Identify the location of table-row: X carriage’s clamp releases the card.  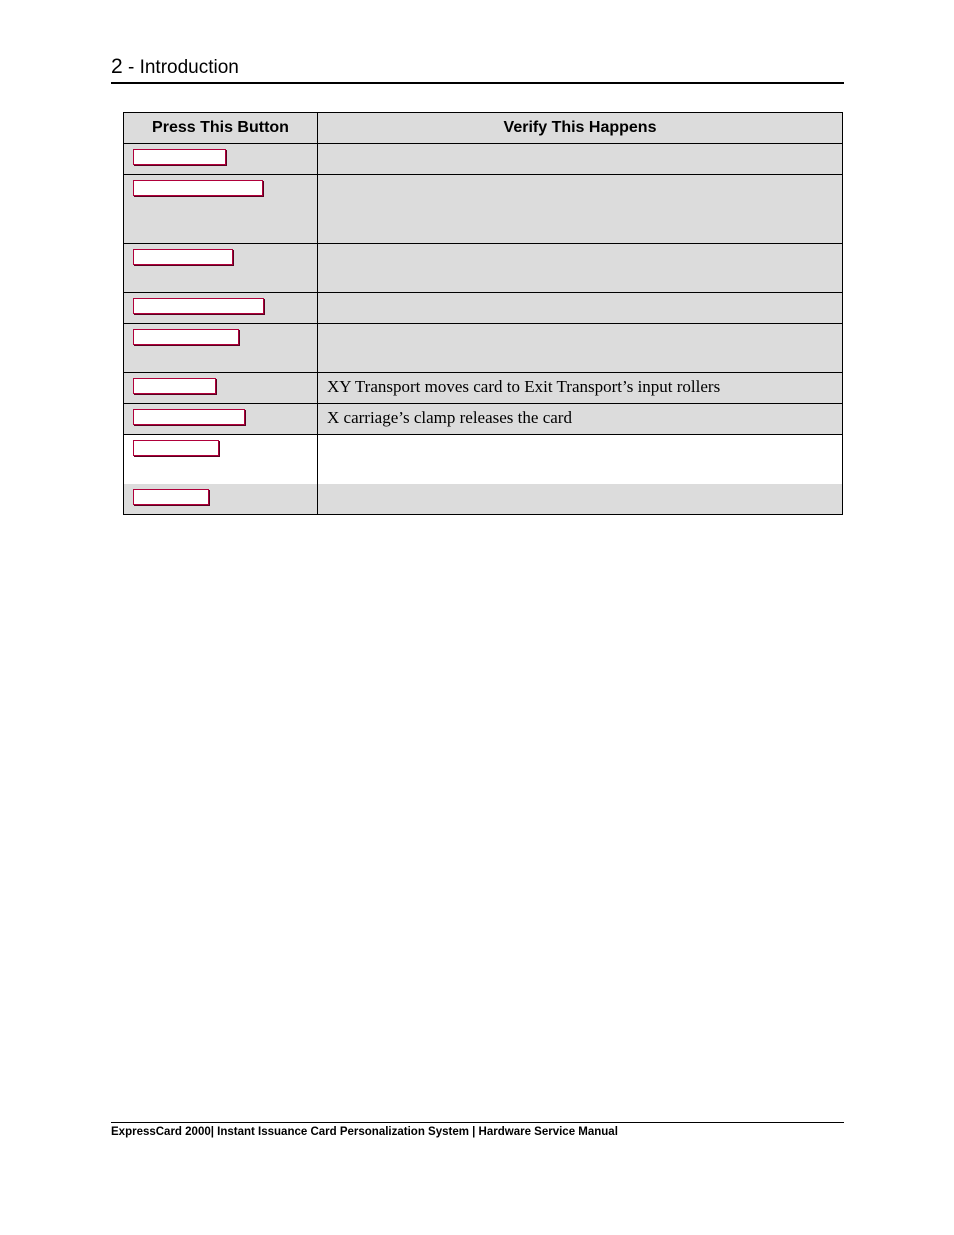
(483, 419).